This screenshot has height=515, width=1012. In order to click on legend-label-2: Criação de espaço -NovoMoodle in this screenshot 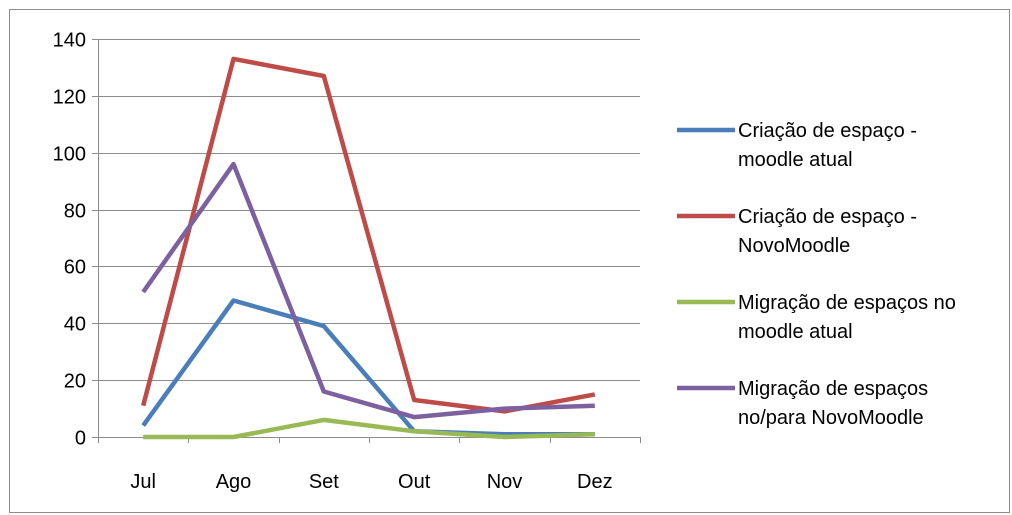, I will do `click(827, 231)`.